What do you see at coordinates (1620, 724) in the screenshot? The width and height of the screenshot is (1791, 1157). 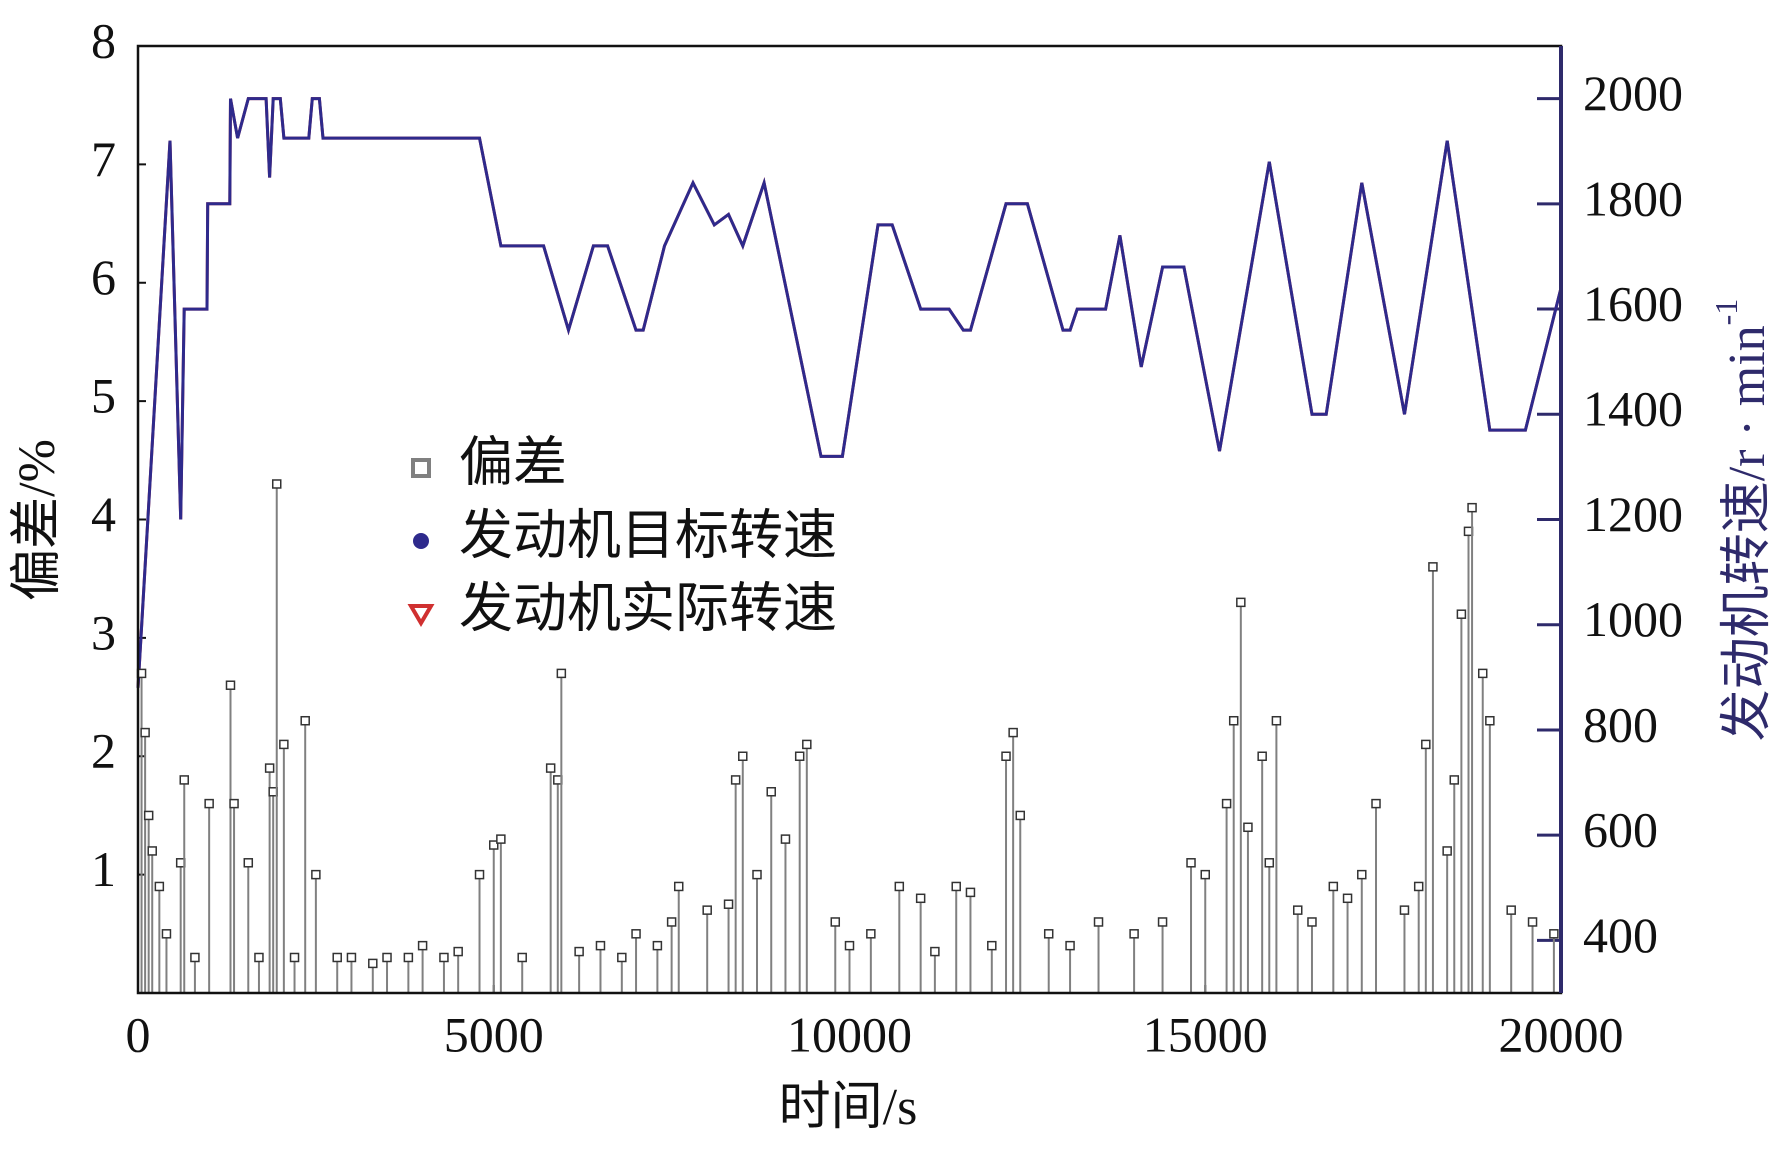 I see `y2-tick-label: 800` at bounding box center [1620, 724].